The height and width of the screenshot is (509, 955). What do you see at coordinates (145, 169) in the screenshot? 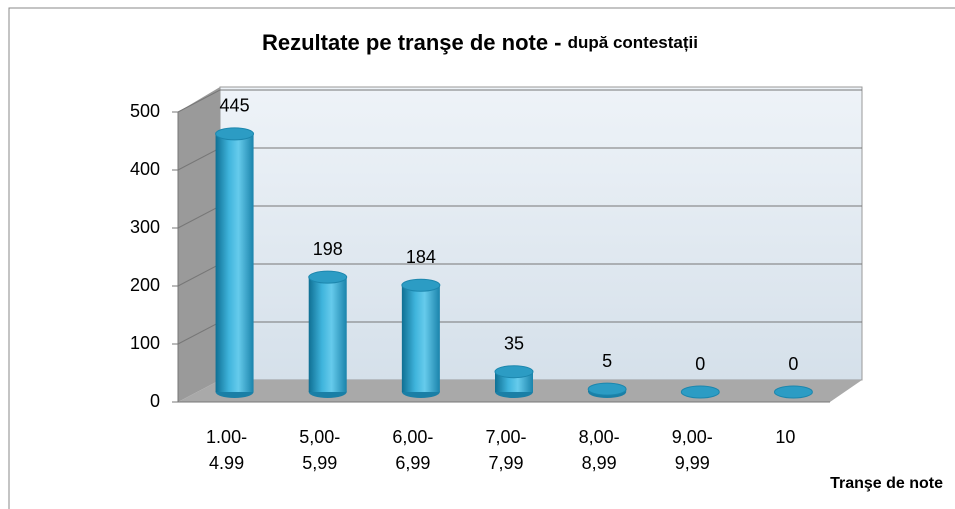
I see `y-tick-label: 400` at bounding box center [145, 169].